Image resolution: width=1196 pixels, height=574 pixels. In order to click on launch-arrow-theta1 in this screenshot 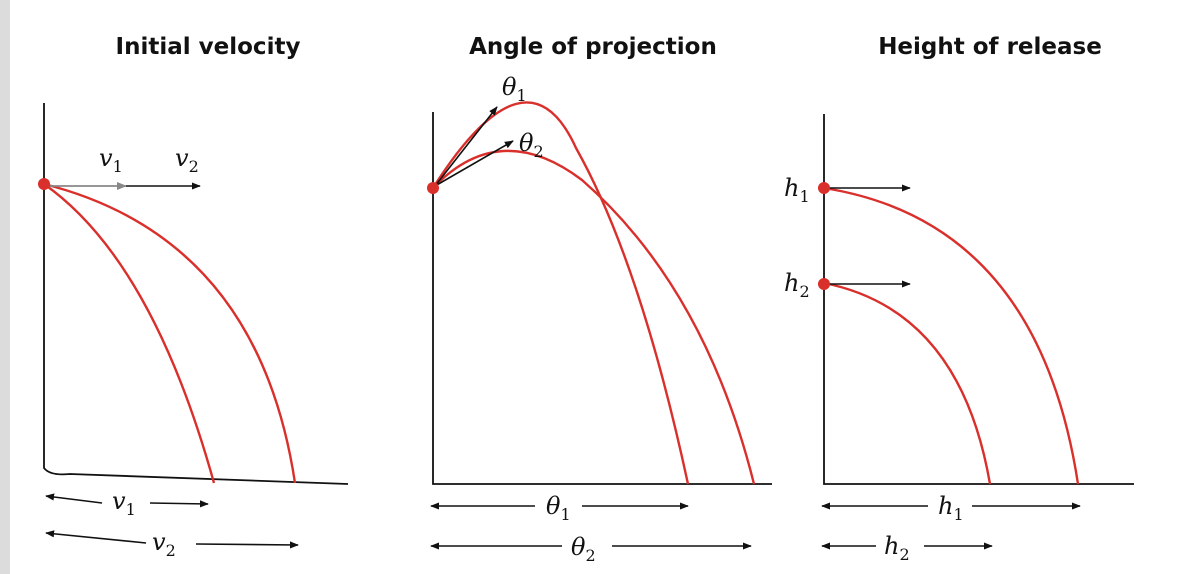, I will do `click(466, 146)`.